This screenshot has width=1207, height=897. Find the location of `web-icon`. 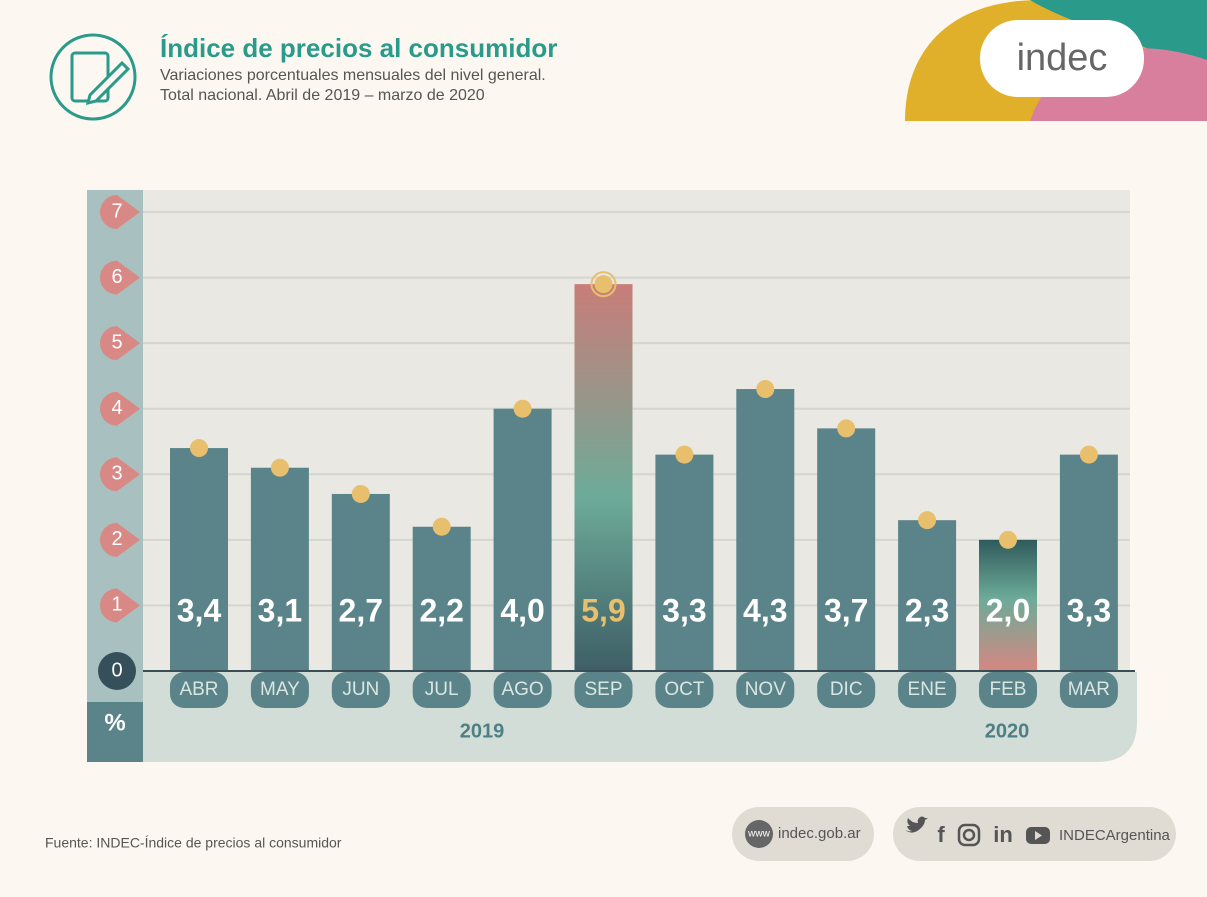

web-icon is located at coordinates (759, 834).